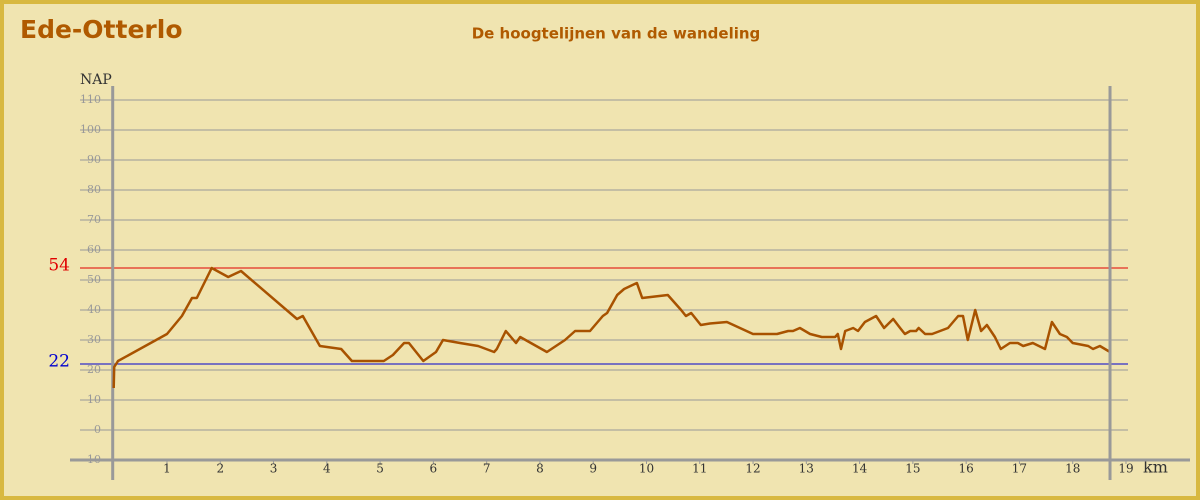  What do you see at coordinates (1125, 469) in the screenshot?
I see `x-tick-label: 19` at bounding box center [1125, 469].